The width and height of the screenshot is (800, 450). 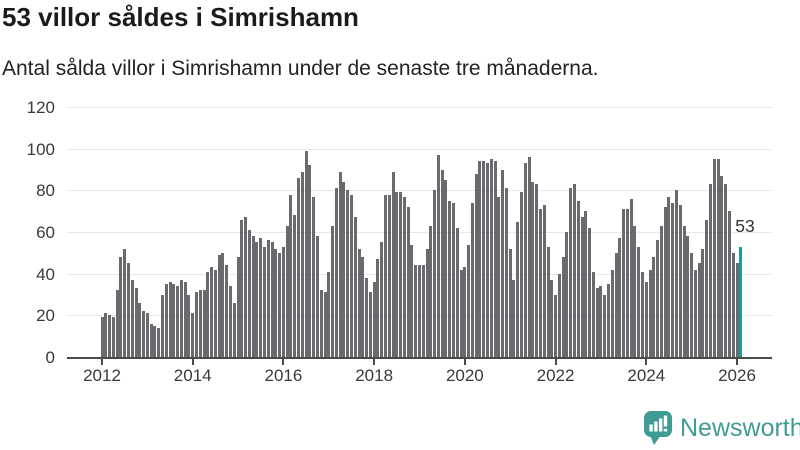 What do you see at coordinates (45, 316) in the screenshot?
I see `y-axis-tick-label: 20` at bounding box center [45, 316].